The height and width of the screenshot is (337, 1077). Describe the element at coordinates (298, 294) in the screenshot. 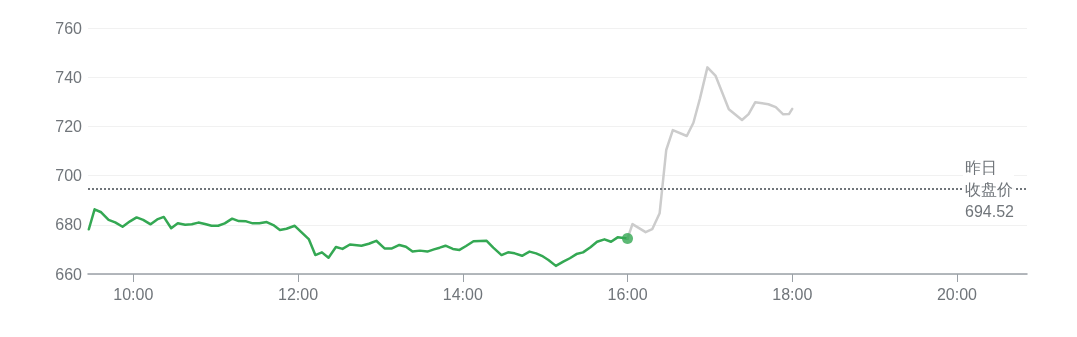

I see `x-tick-label: 12:00` at that location.